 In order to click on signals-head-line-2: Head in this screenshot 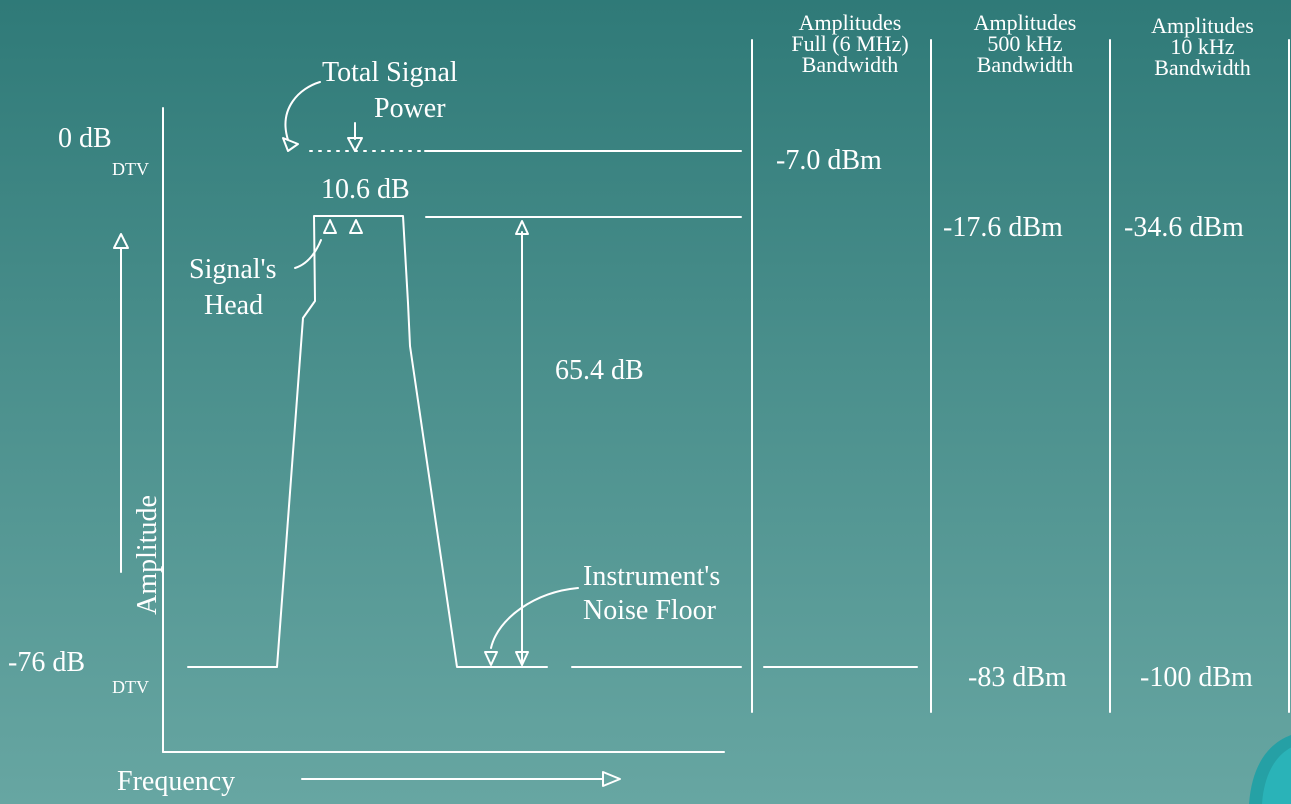, I will do `click(234, 305)`.